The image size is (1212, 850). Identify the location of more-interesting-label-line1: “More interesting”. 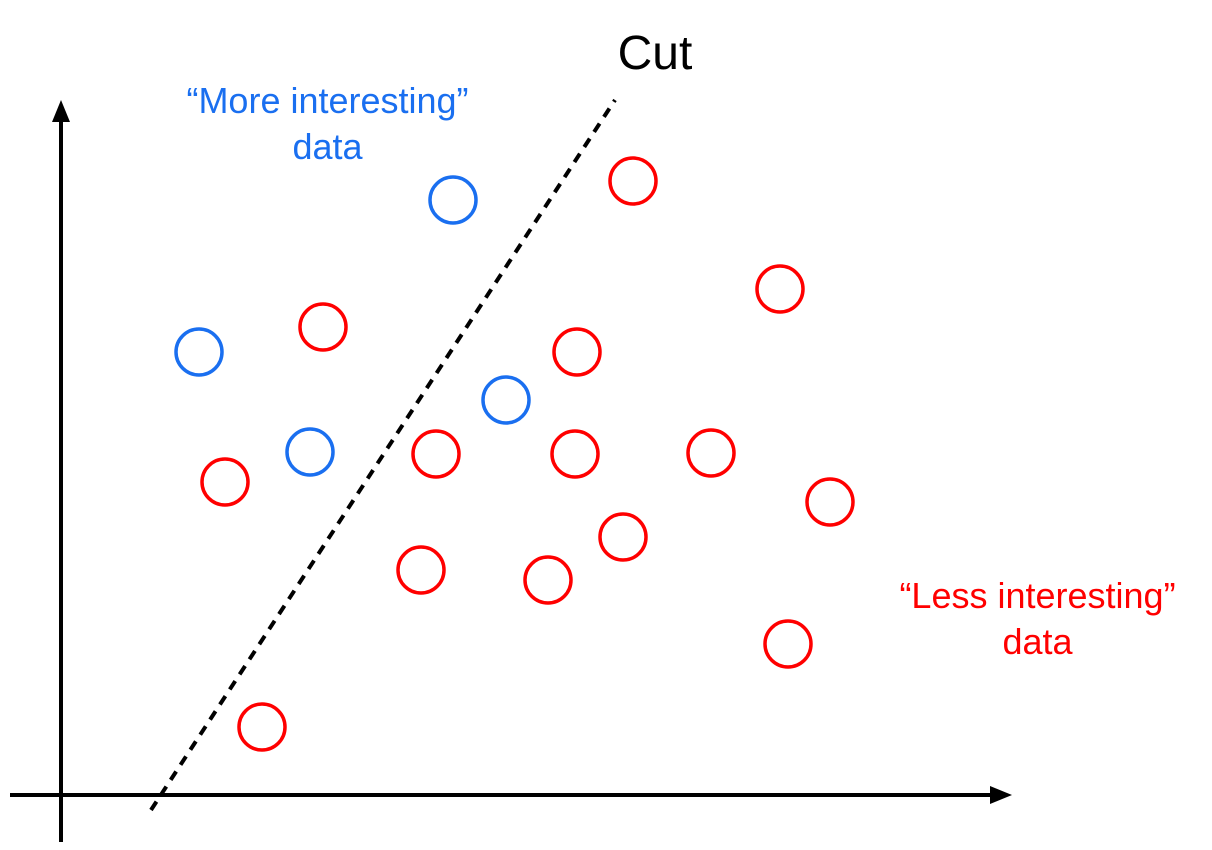
(327, 100).